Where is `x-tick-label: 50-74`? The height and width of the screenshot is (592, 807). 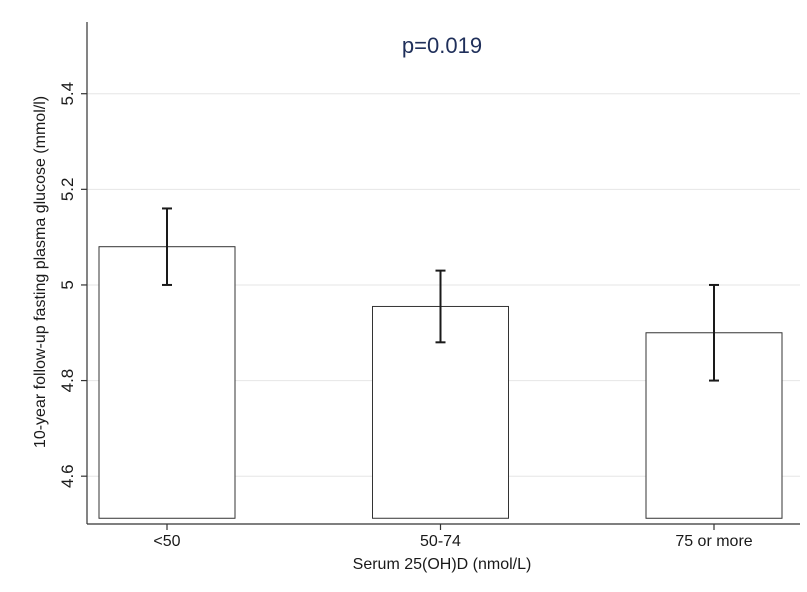 x-tick-label: 50-74 is located at coordinates (440, 541).